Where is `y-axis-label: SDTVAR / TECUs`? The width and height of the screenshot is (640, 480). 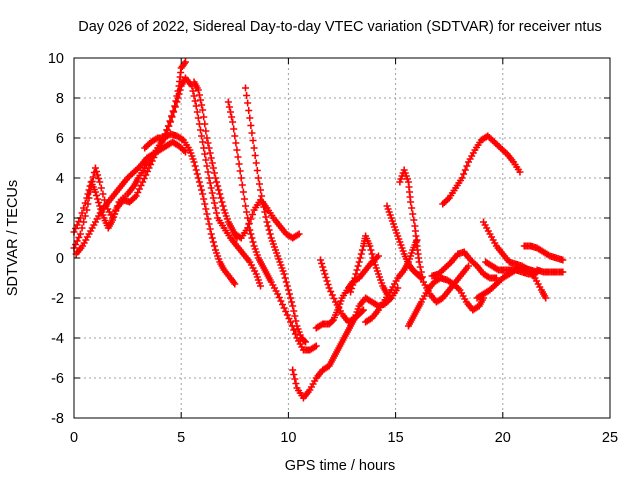
y-axis-label: SDTVAR / TECUs is located at coordinates (13, 238).